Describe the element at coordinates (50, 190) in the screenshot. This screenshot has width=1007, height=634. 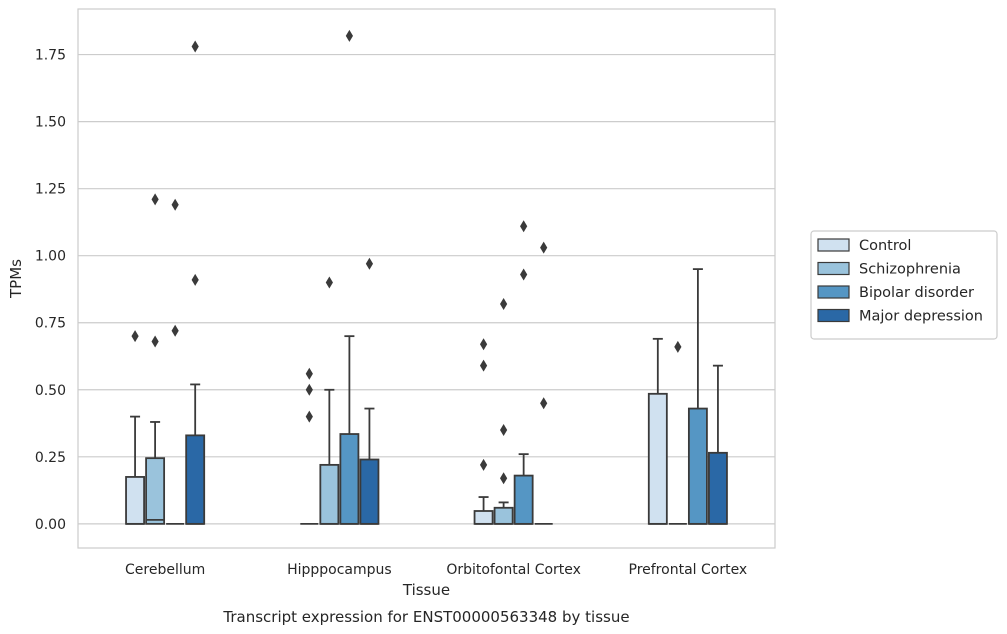
I see `y-tick-label: 1.25` at that location.